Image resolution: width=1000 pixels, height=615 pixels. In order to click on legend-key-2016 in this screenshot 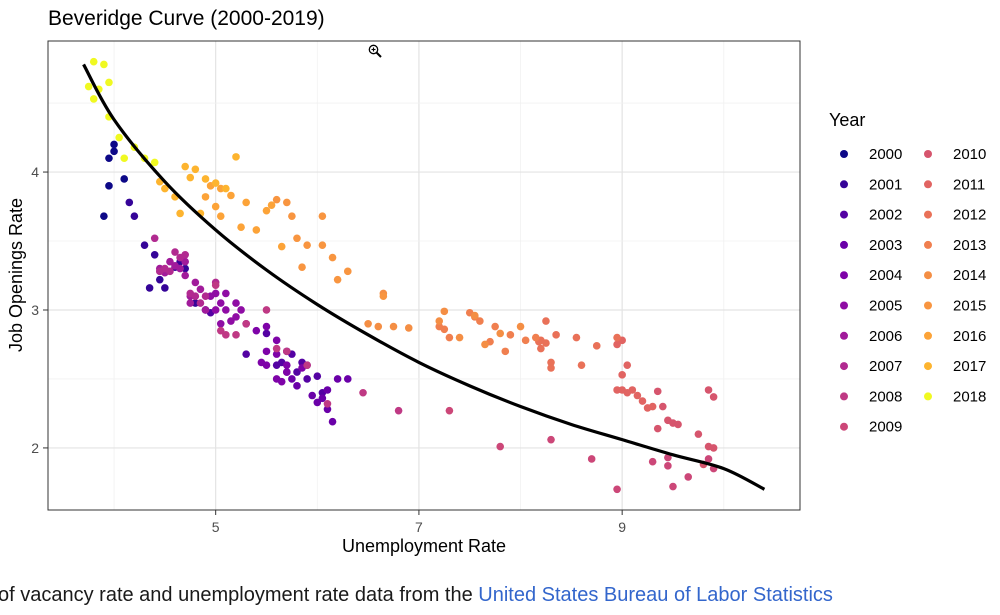, I will do `click(928, 335)`.